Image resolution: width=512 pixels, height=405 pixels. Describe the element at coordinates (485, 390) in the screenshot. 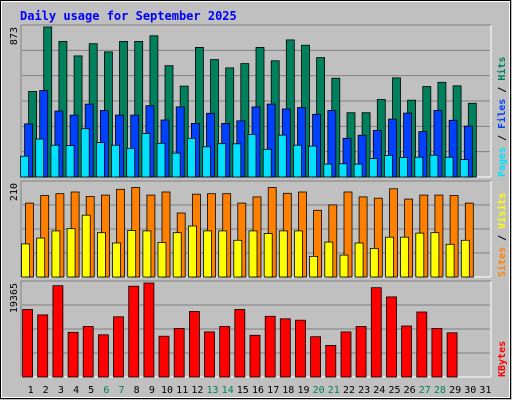

I see `x-tick-label: 31` at that location.